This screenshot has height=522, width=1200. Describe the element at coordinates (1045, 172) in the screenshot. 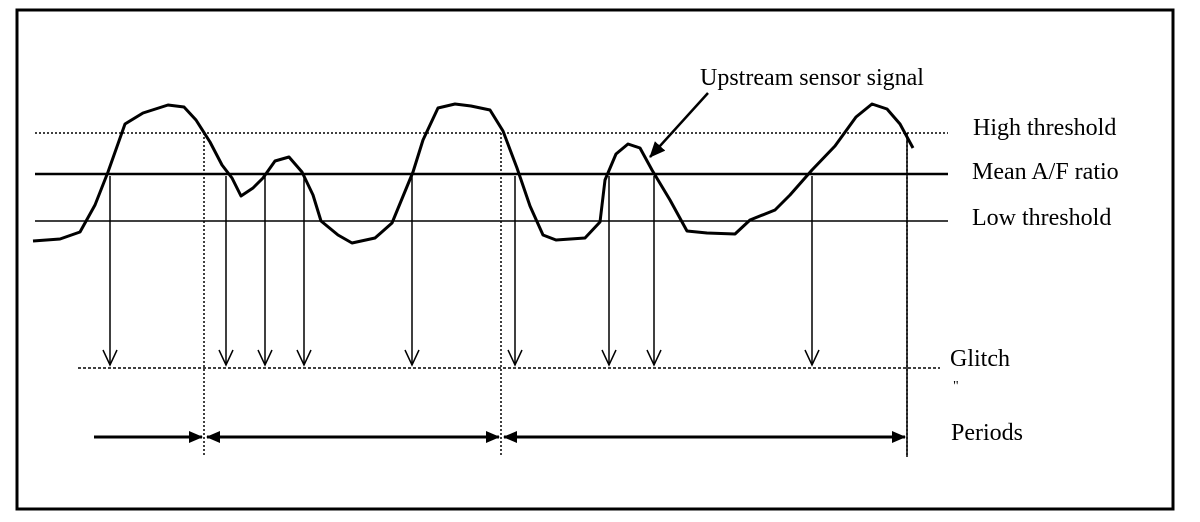

I see `mean-ratio-label: Mean A/F ratio` at that location.